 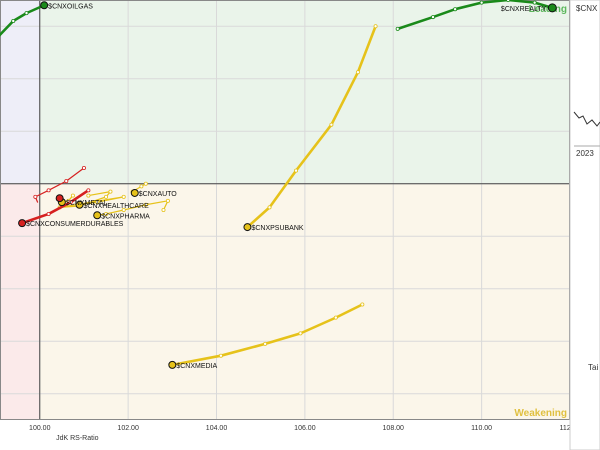 I want to click on series-label: $CNXCONSUMERDURABLES, so click(x=75, y=224).